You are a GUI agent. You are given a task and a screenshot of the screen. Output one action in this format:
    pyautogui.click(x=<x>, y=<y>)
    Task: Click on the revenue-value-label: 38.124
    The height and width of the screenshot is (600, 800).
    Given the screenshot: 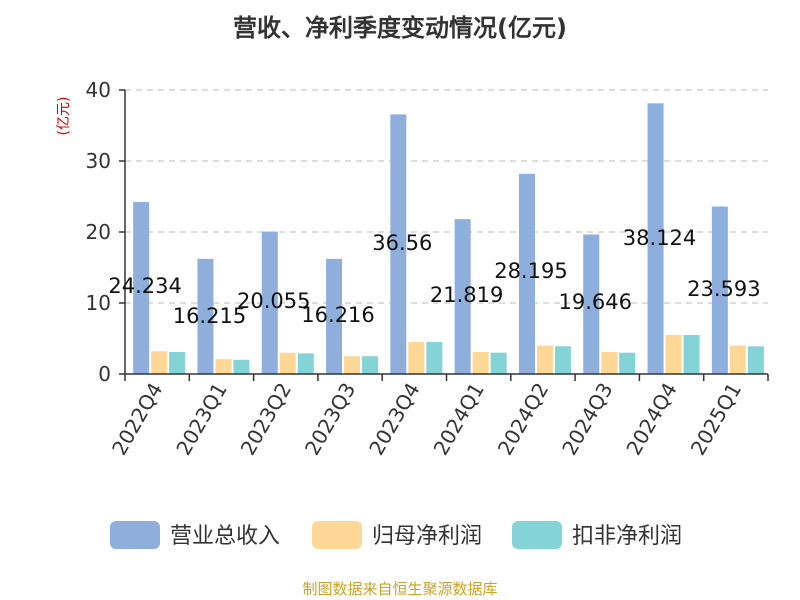 What is the action you would take?
    pyautogui.click(x=659, y=238)
    